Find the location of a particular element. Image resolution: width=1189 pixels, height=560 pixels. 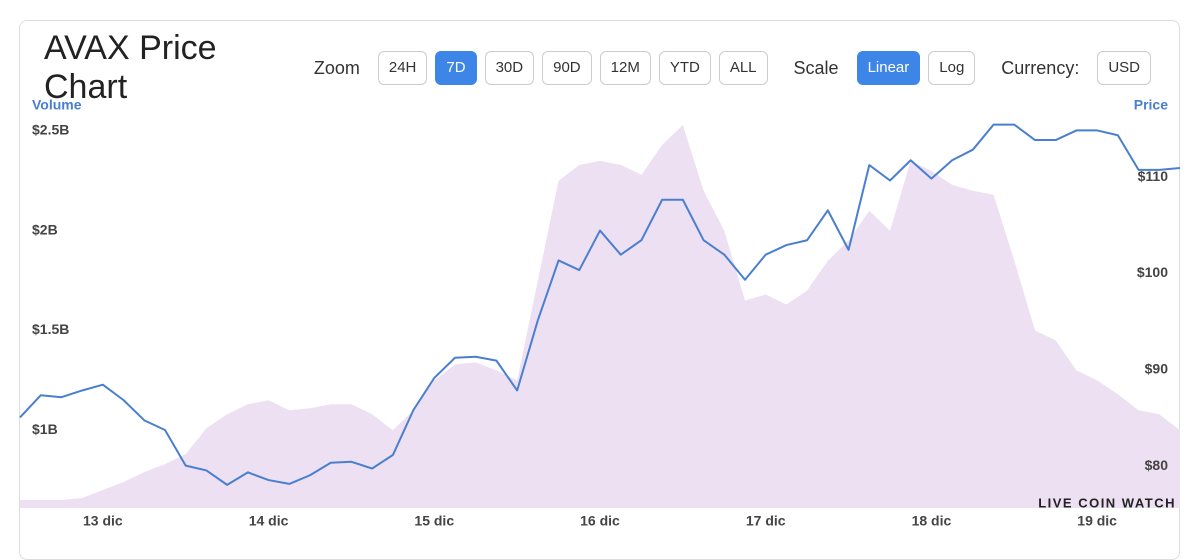

y-axis-title: Volume is located at coordinates (57, 105).